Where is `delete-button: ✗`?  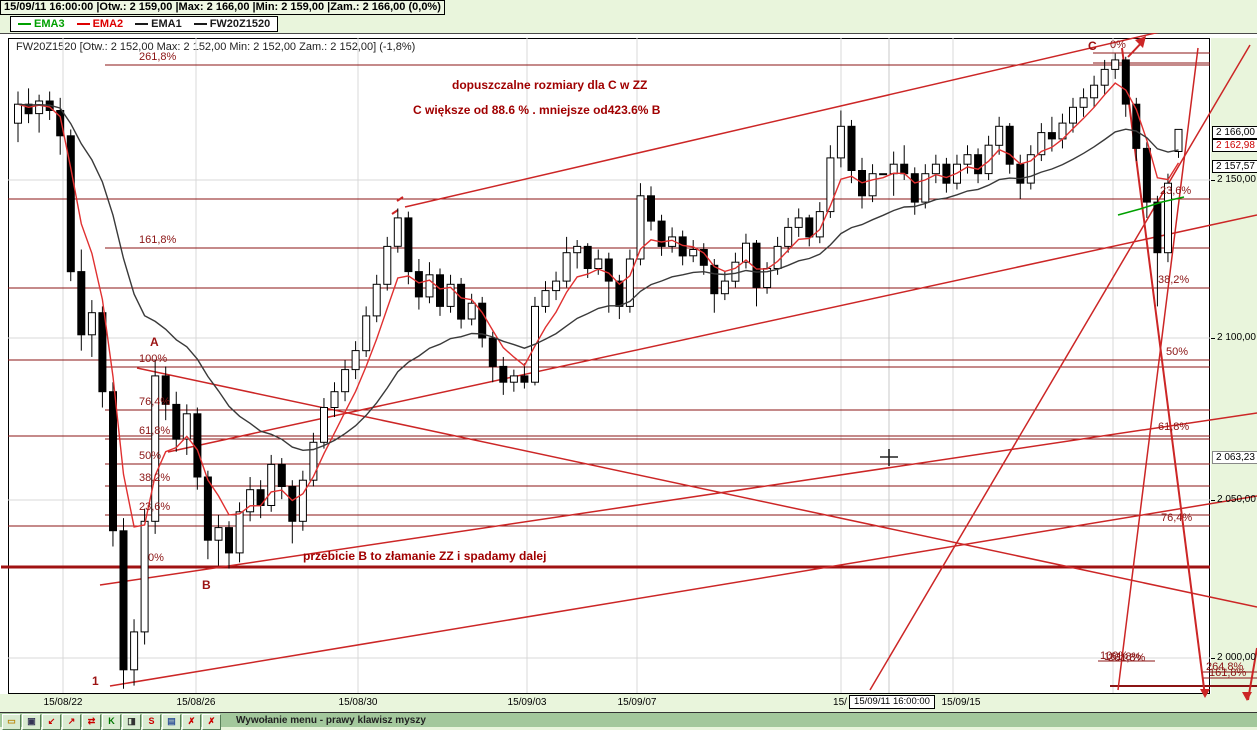 delete-button: ✗ is located at coordinates (191, 722).